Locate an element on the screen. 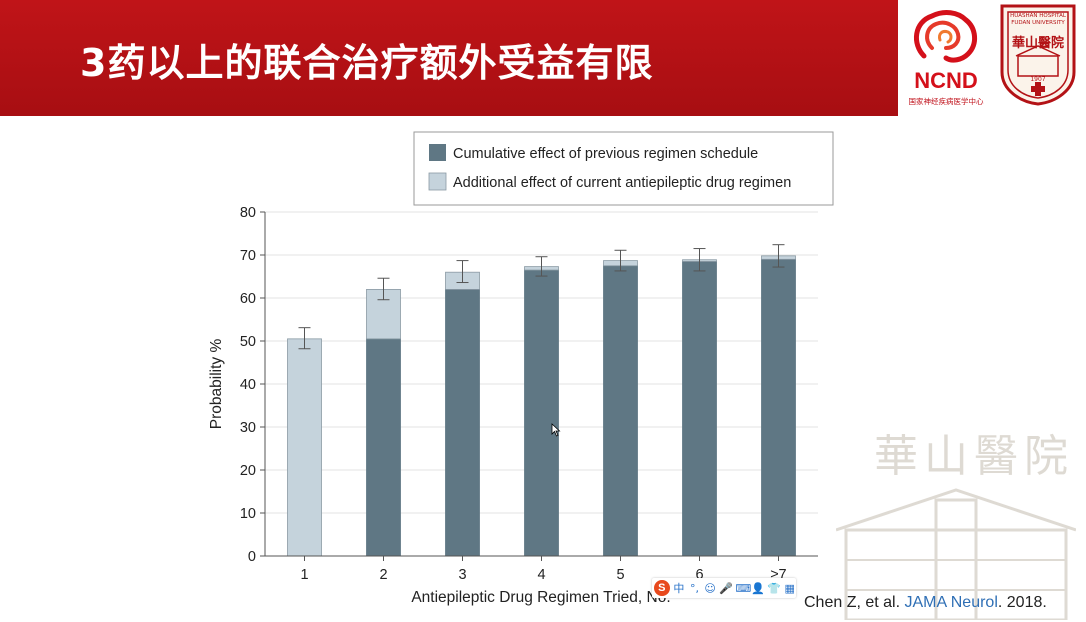  huashan-logo-year: 1907 is located at coordinates (1038, 79).